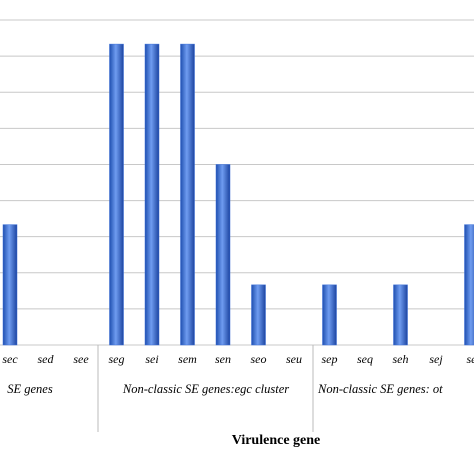  Describe the element at coordinates (401, 359) in the screenshot. I see `x-tick-label: seh` at that location.